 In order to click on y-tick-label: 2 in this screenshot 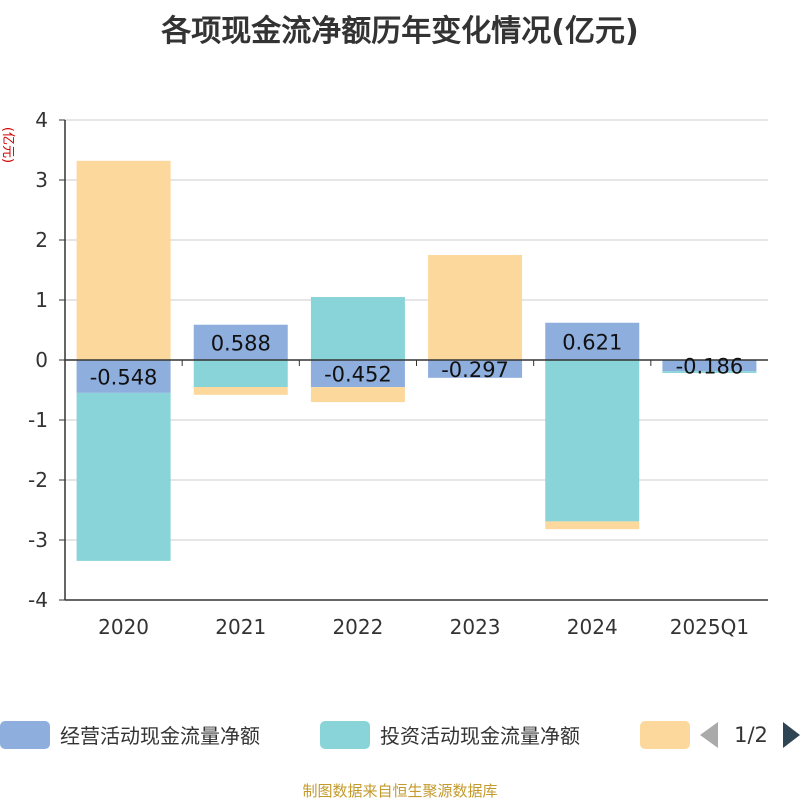, I will do `click(41, 240)`.